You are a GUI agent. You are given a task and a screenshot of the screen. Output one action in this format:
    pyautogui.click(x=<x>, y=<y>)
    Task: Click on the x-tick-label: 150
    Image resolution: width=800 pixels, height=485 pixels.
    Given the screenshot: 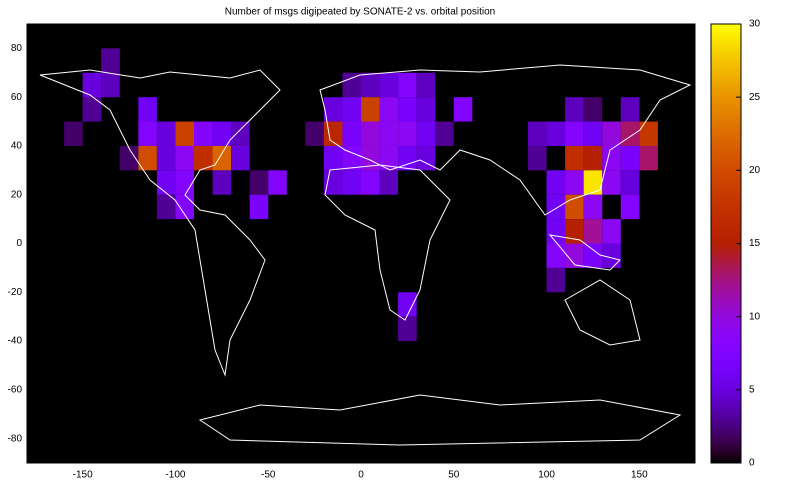 What is the action you would take?
    pyautogui.click(x=639, y=475)
    